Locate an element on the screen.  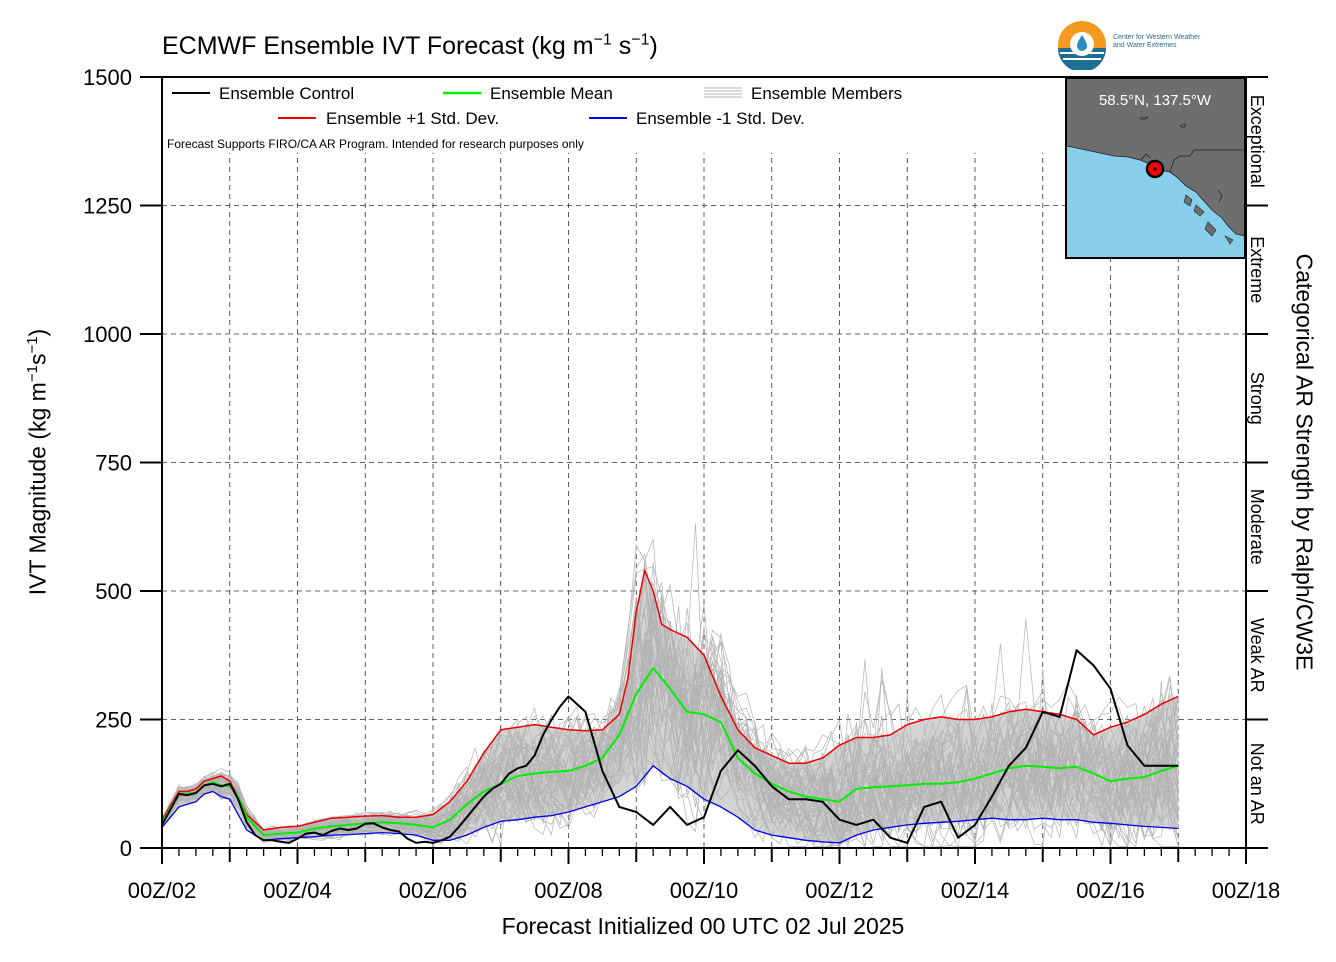
y-tick-label: 1250 is located at coordinates (107, 206).